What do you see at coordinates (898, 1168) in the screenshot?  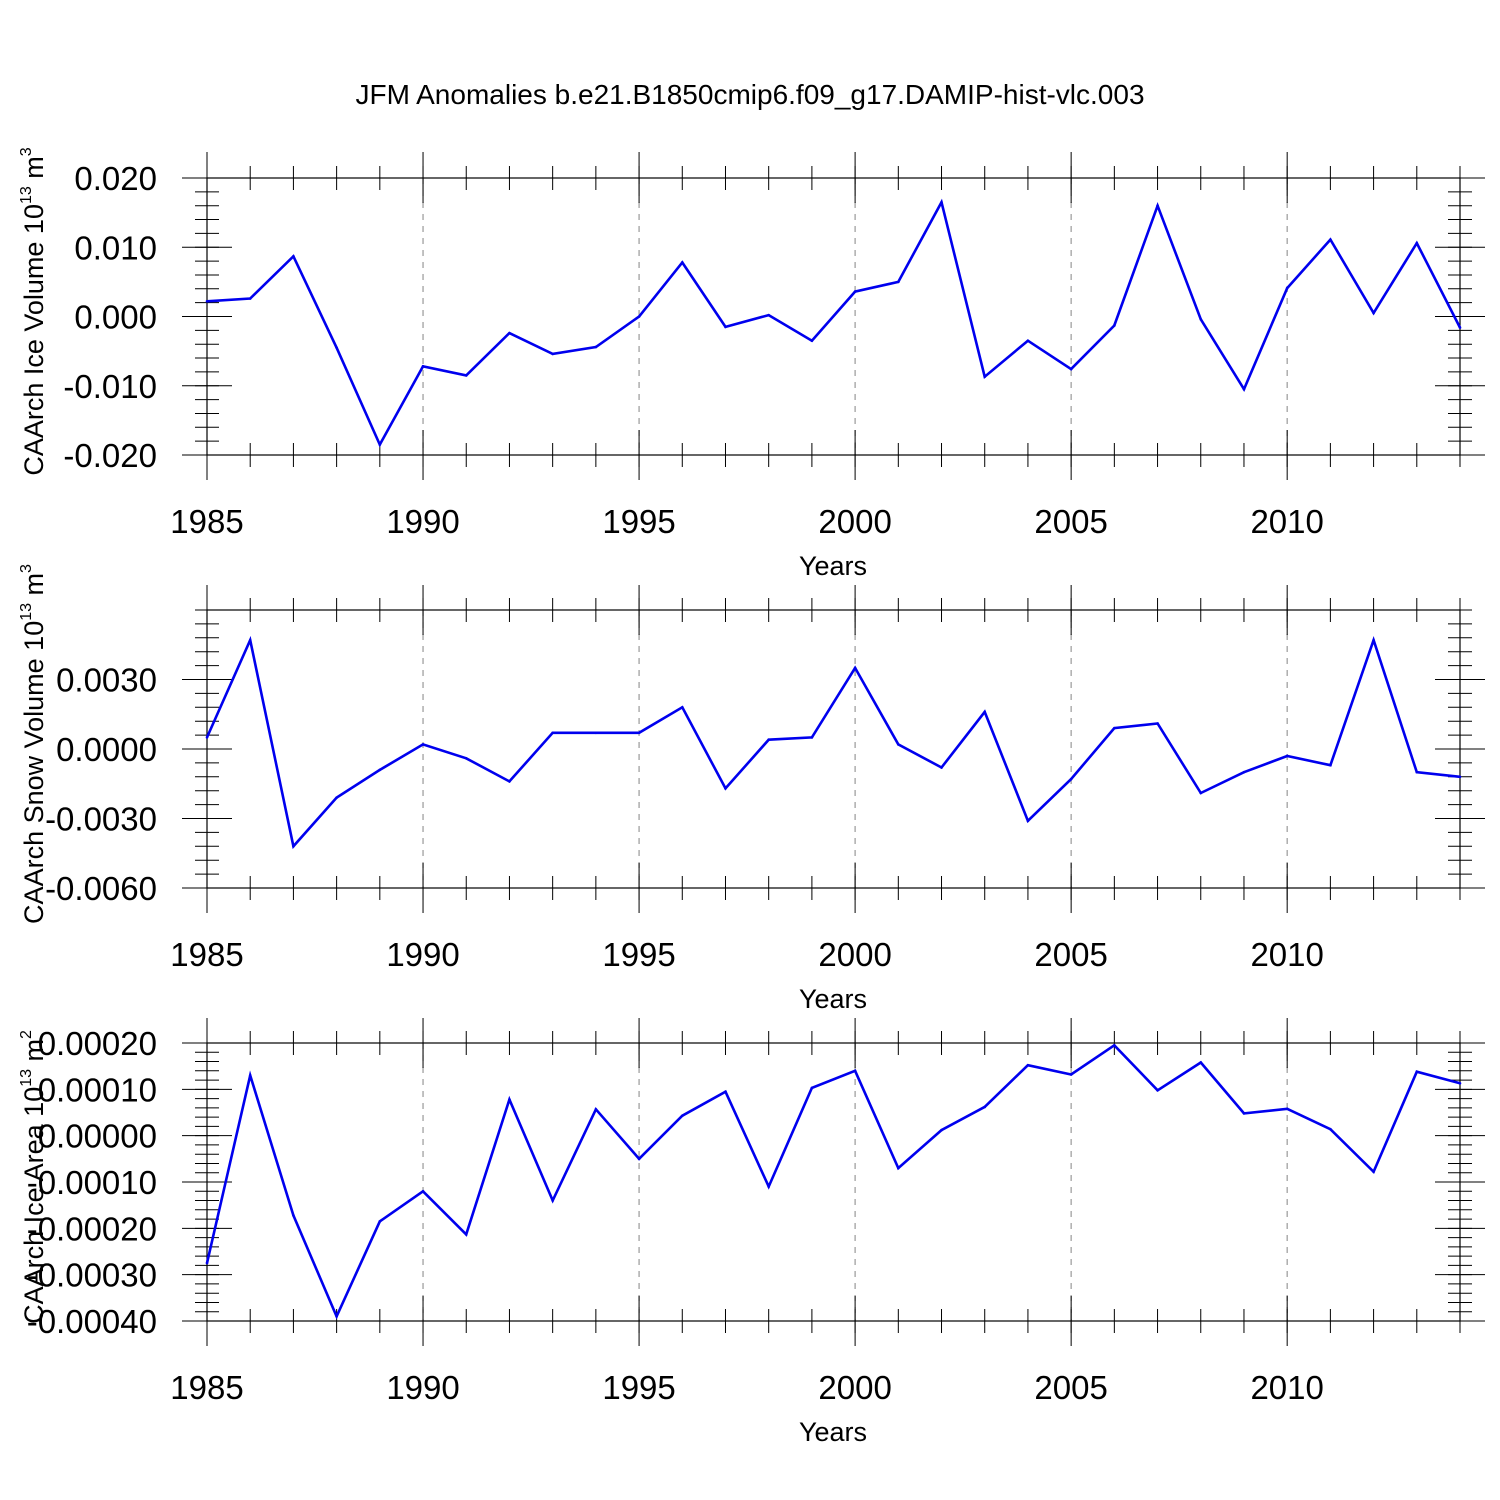 I see `ice-area-data-point-2001` at bounding box center [898, 1168].